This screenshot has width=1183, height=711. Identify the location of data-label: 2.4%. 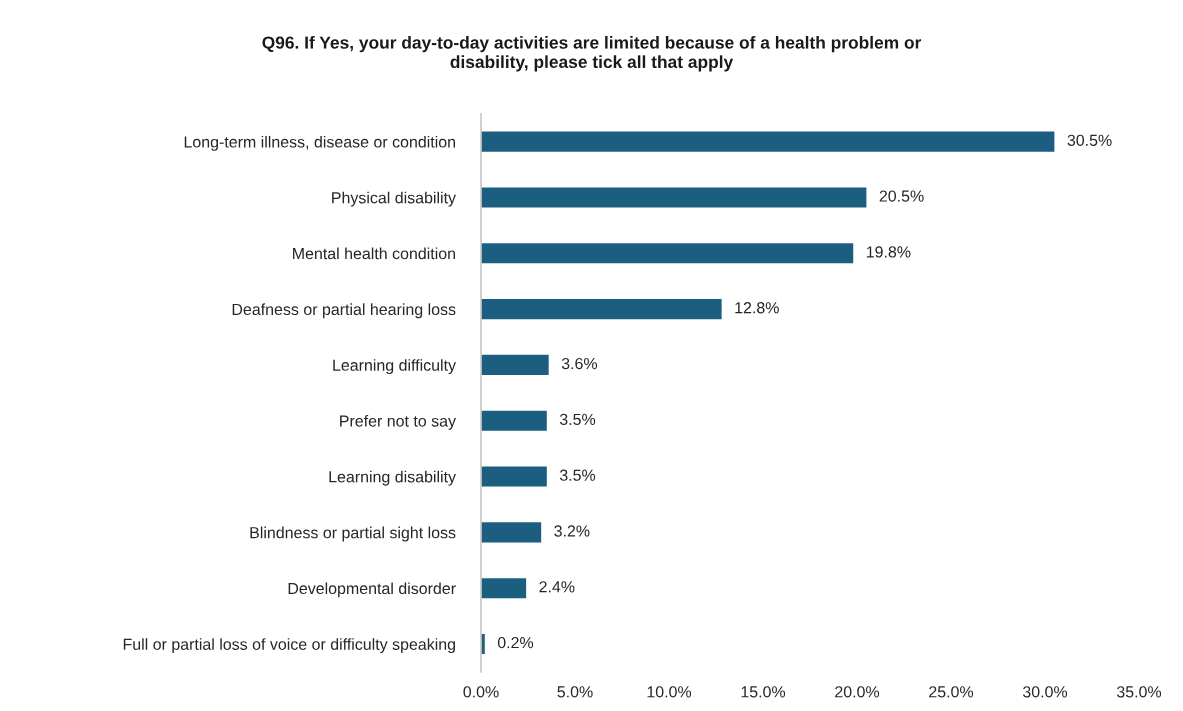
(557, 587).